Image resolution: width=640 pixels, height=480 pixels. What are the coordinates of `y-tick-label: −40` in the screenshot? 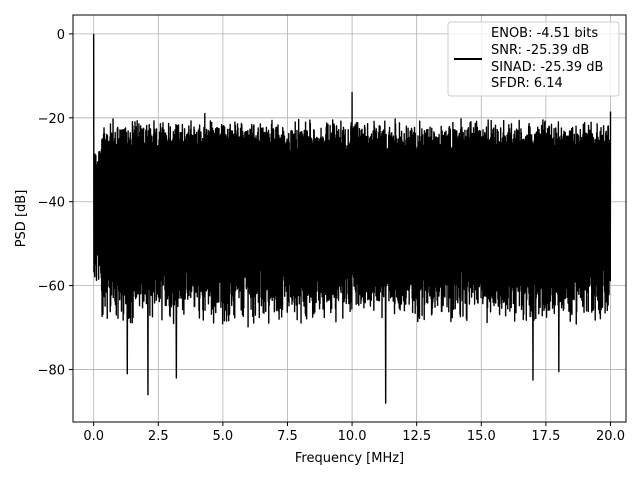 It's located at (51, 203).